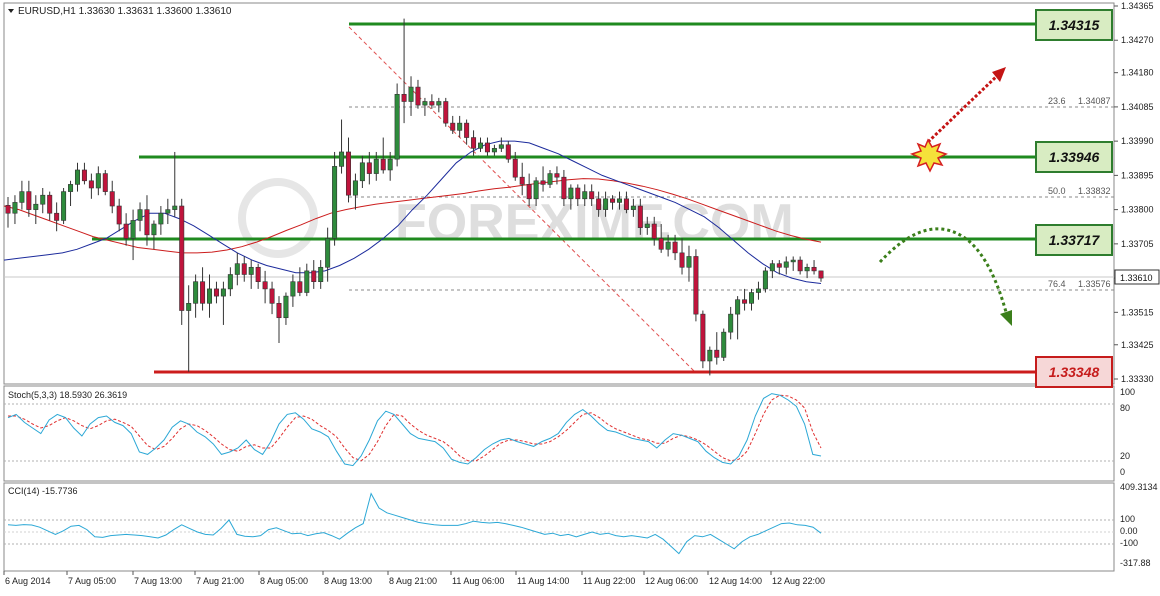 This screenshot has height=596, width=1160. Describe the element at coordinates (1125, 408) in the screenshot. I see `stoch-axis-label: 80` at that location.